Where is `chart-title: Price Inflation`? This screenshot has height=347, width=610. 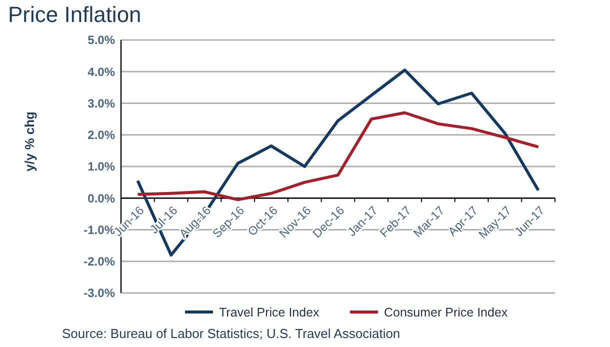 chart-title: Price Inflation is located at coordinates (75, 14).